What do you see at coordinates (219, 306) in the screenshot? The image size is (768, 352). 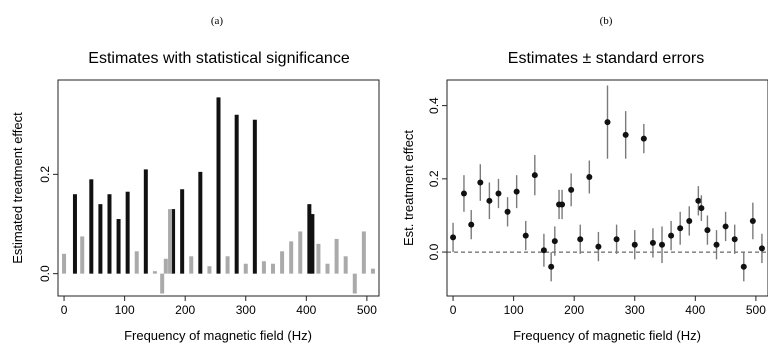 I see `panel-a-x-axis: 0 100 200 300 400 500` at bounding box center [219, 306].